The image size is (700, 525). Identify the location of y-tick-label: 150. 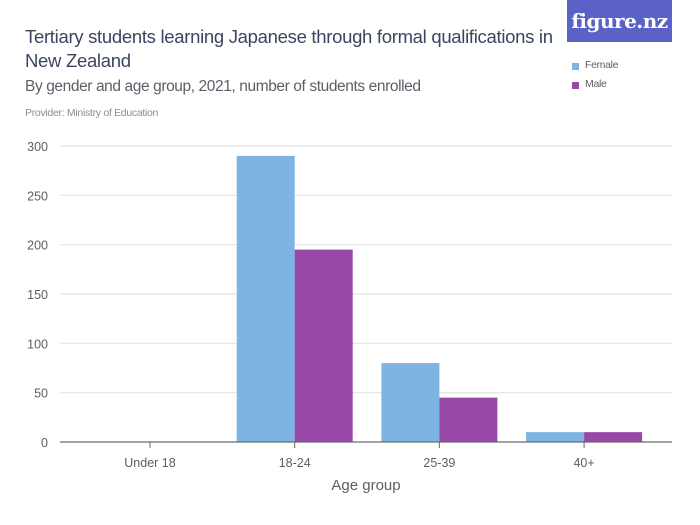
(37, 295).